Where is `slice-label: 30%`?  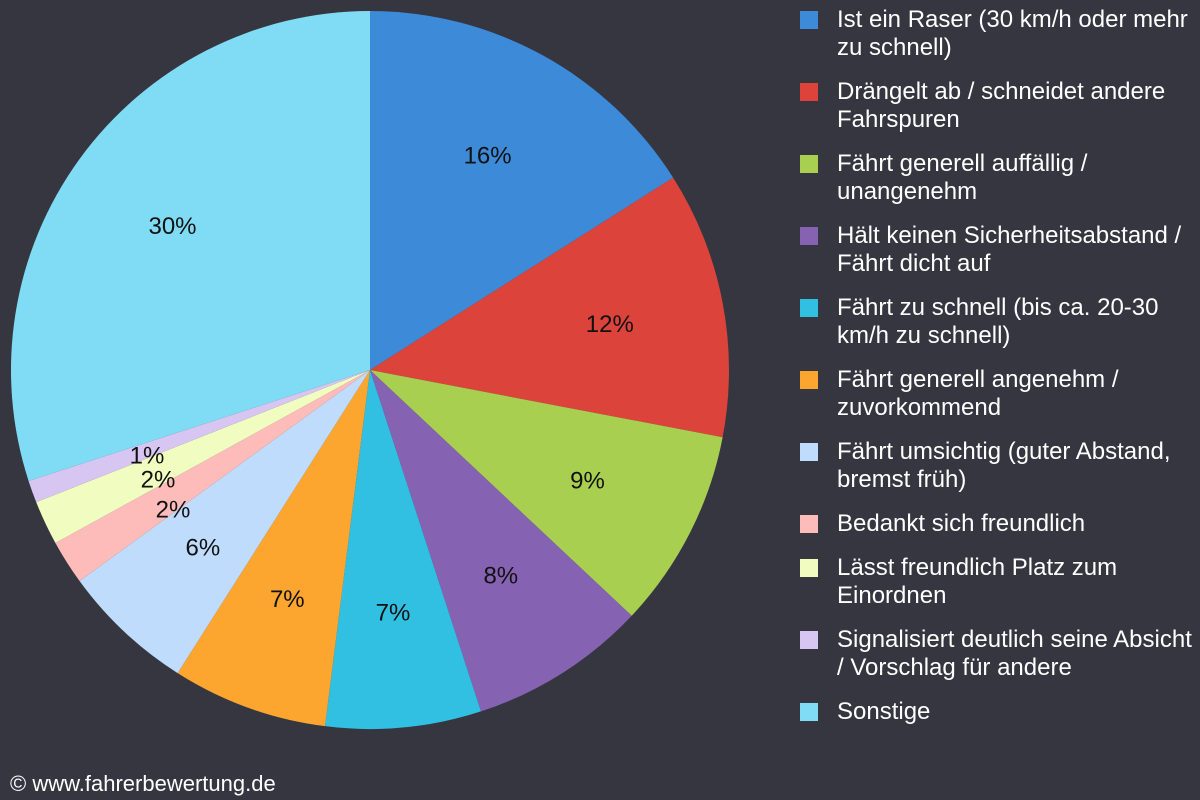 slice-label: 30% is located at coordinates (172, 226).